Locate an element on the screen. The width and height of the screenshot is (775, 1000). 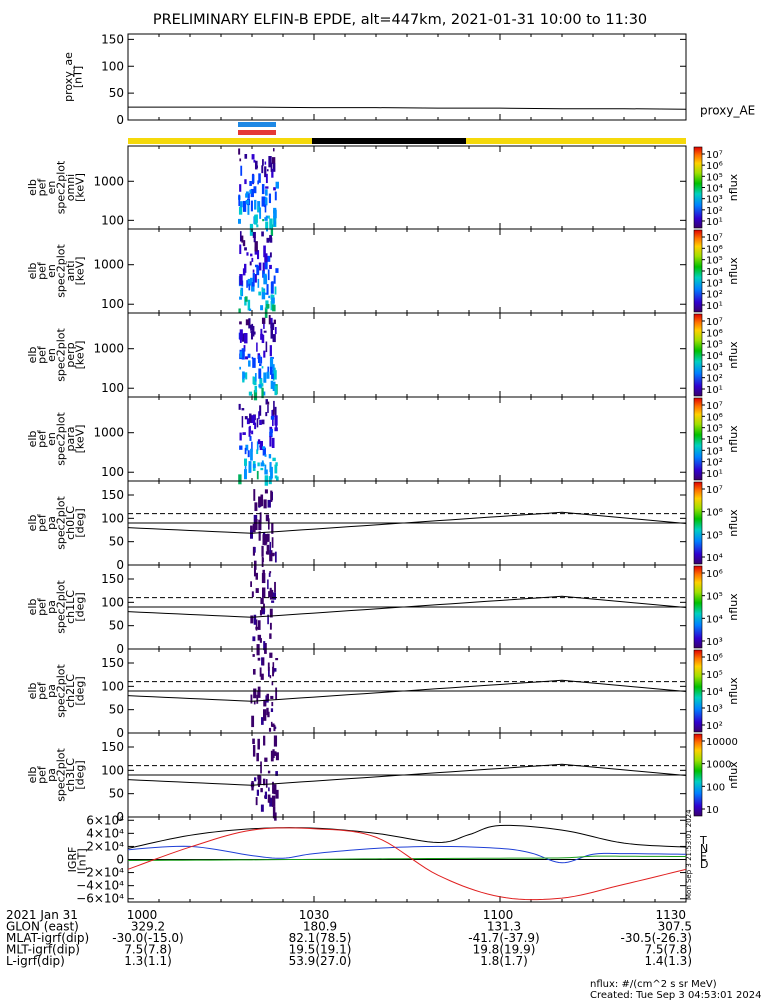
footer-cell: 1100 is located at coordinates (498, 915).